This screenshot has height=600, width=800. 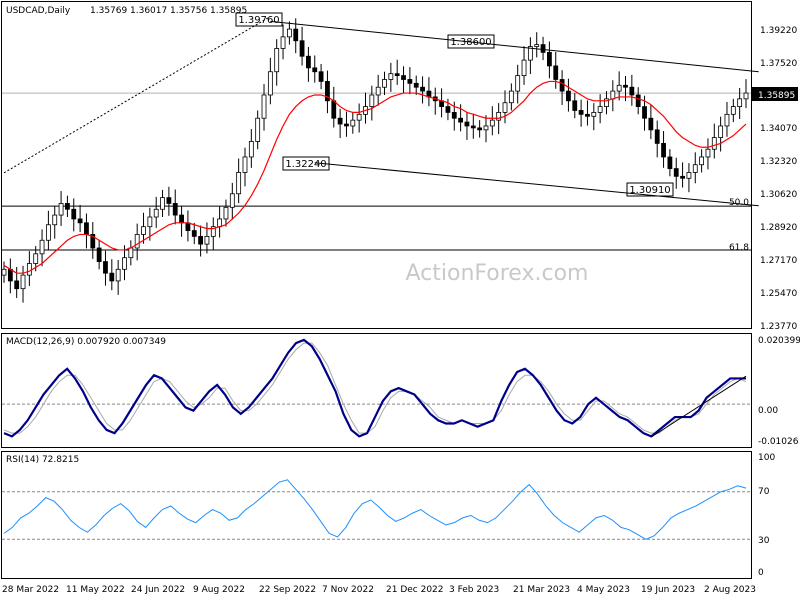 I want to click on date-tick: 21 Dec 2022, so click(x=415, y=590).